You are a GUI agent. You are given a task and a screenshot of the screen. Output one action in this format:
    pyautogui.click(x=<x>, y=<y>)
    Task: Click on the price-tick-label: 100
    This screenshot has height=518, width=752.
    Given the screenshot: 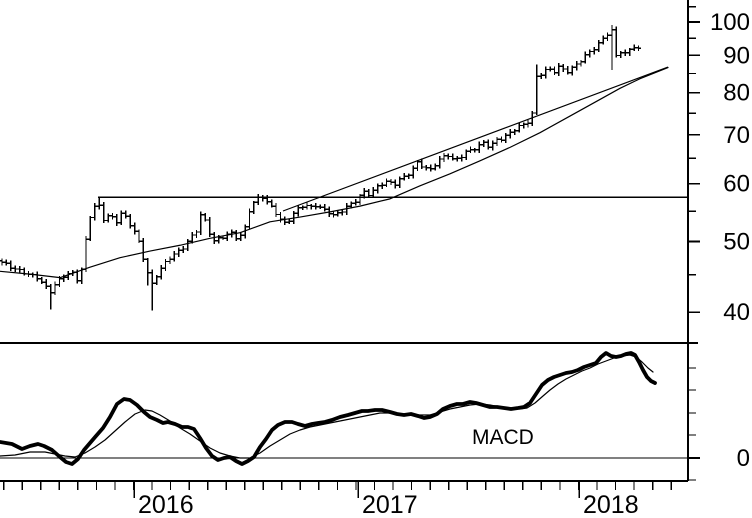 What is the action you would take?
    pyautogui.click(x=730, y=22)
    